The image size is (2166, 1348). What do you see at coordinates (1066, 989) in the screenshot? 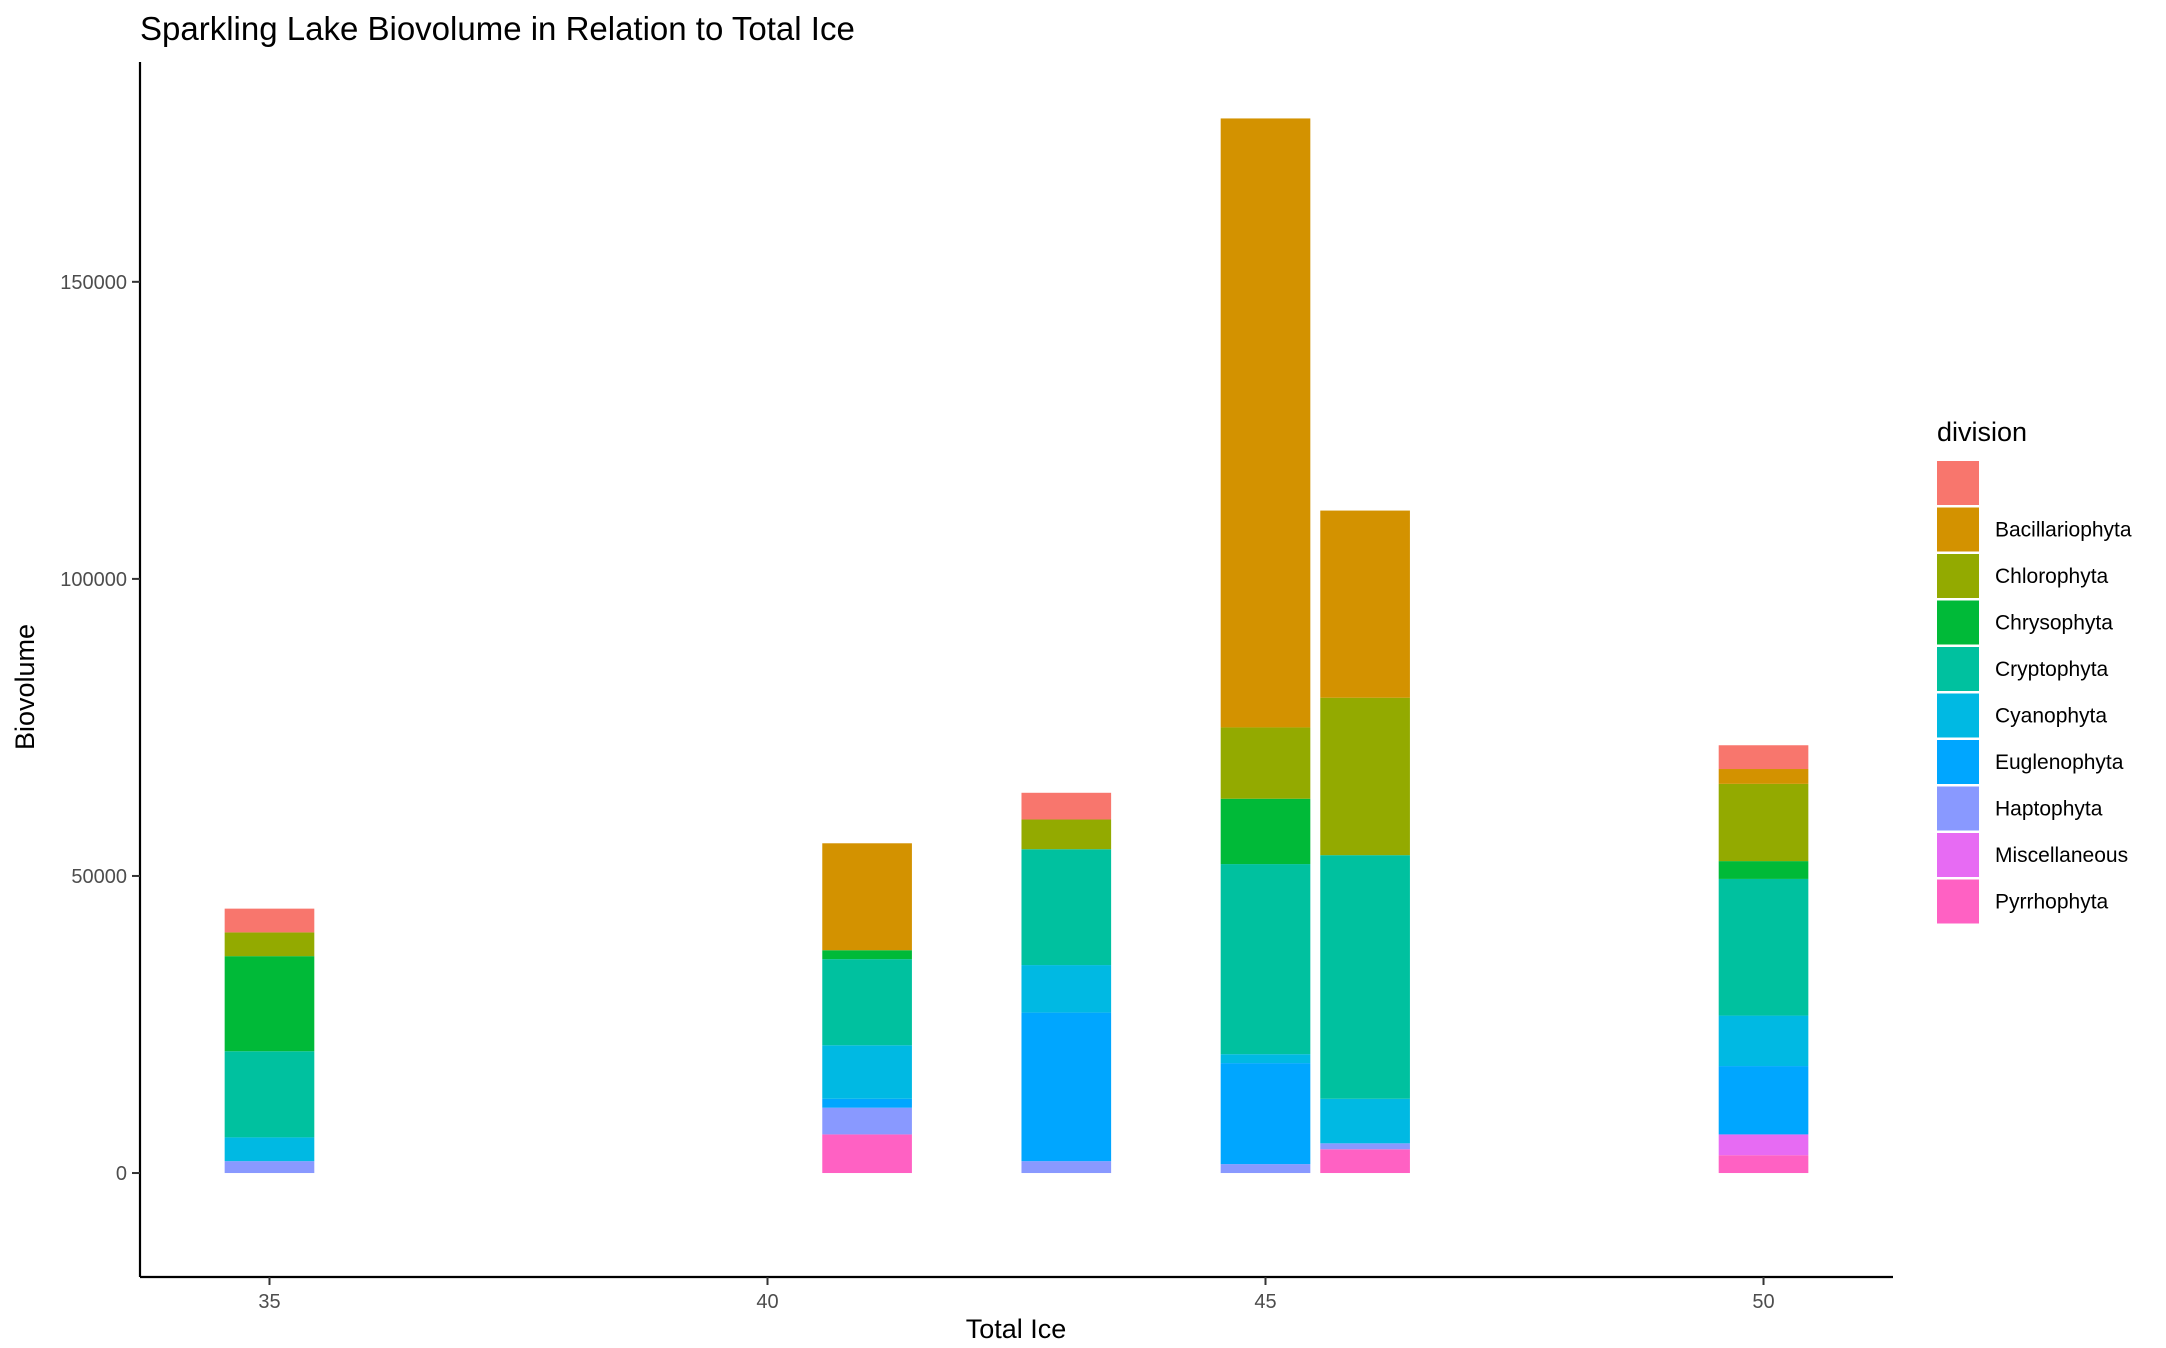
I see `bar-segment-43-cyanophyta` at bounding box center [1066, 989].